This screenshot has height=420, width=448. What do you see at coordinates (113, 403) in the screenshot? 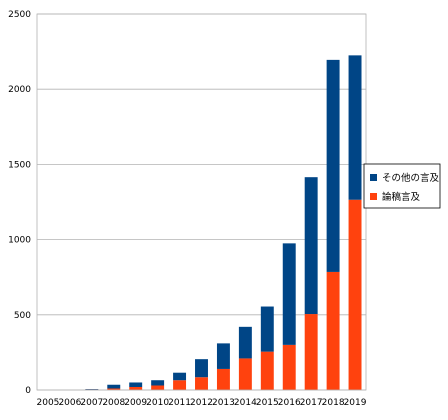
I see `x-tick-label: 2008` at bounding box center [113, 403].